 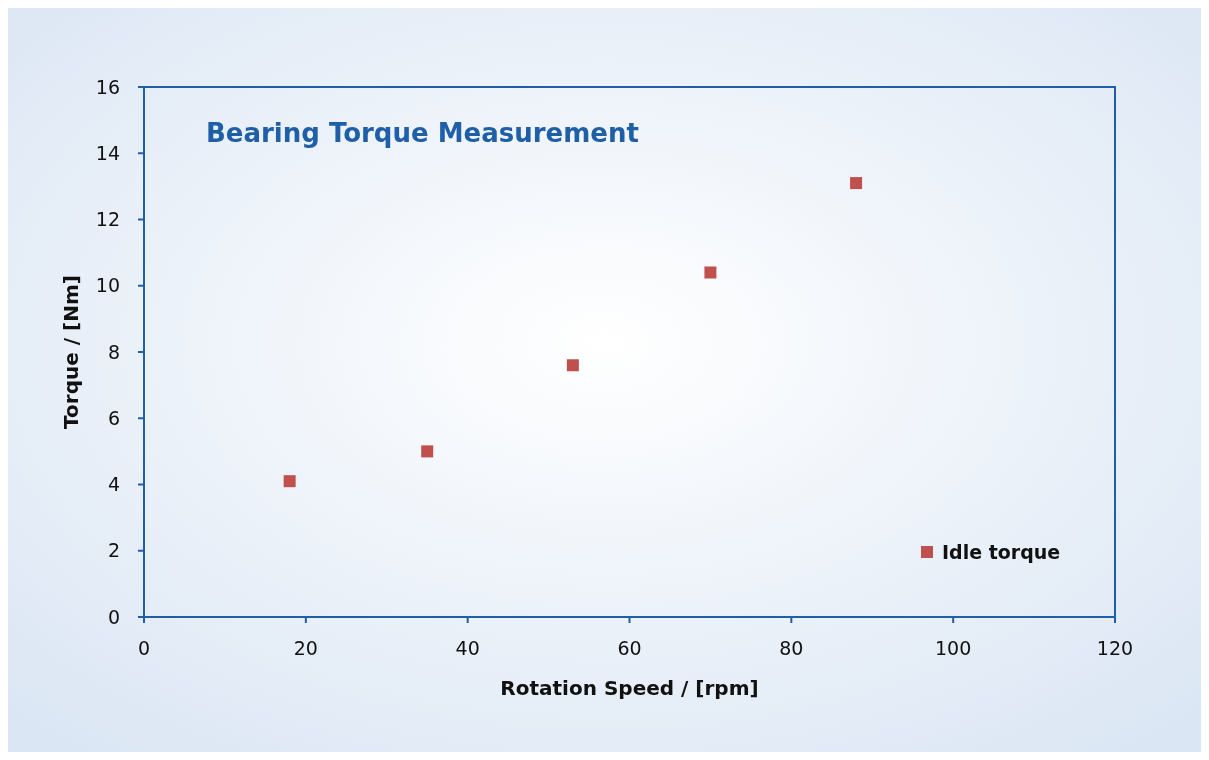 What do you see at coordinates (107, 152) in the screenshot?
I see `y-tick-label: 14` at bounding box center [107, 152].